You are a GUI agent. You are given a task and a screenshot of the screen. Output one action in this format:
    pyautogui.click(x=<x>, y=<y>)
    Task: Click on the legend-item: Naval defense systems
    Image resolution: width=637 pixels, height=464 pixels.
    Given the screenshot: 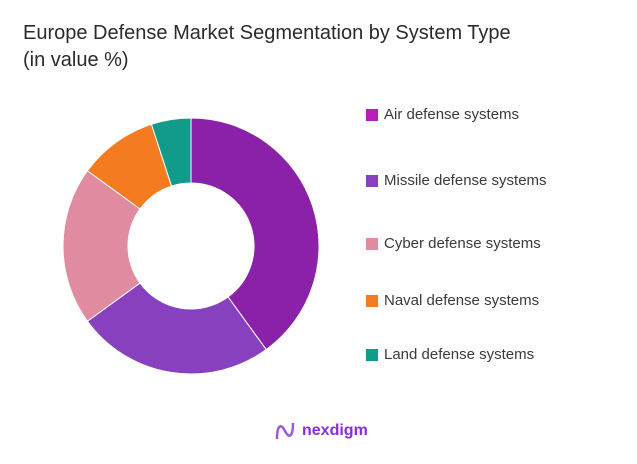 What is the action you would take?
    pyautogui.click(x=452, y=300)
    